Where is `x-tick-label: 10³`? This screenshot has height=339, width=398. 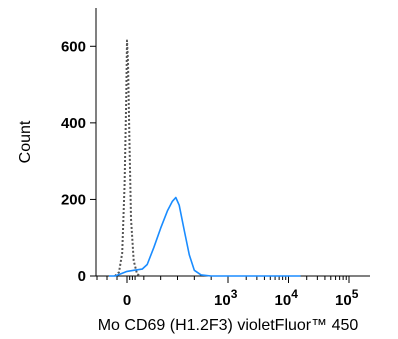
x-tick-label: 10³ is located at coordinates (226, 298).